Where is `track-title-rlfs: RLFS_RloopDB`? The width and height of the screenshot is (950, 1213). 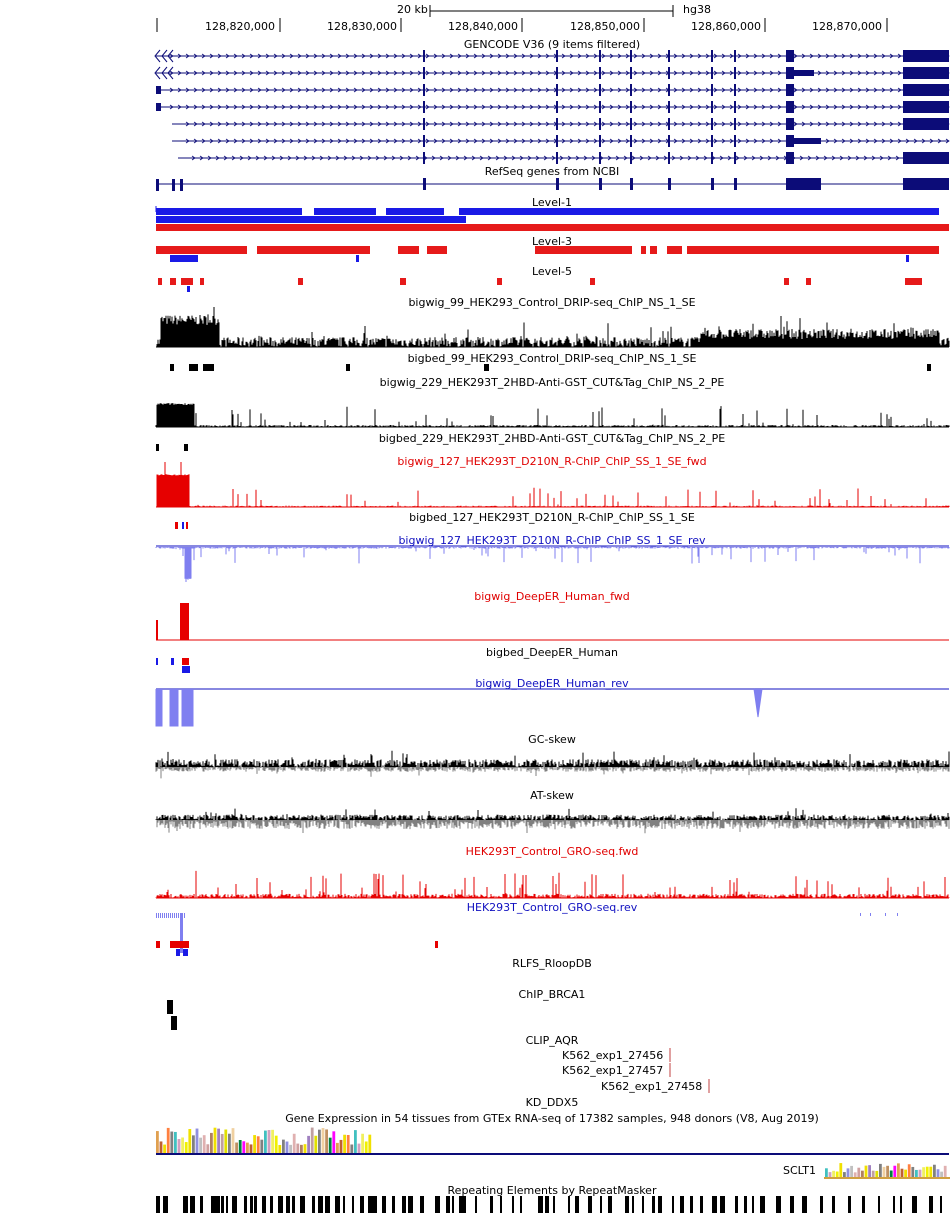
track-title-rlfs: RLFS_RloopDB is located at coordinates (552, 963).